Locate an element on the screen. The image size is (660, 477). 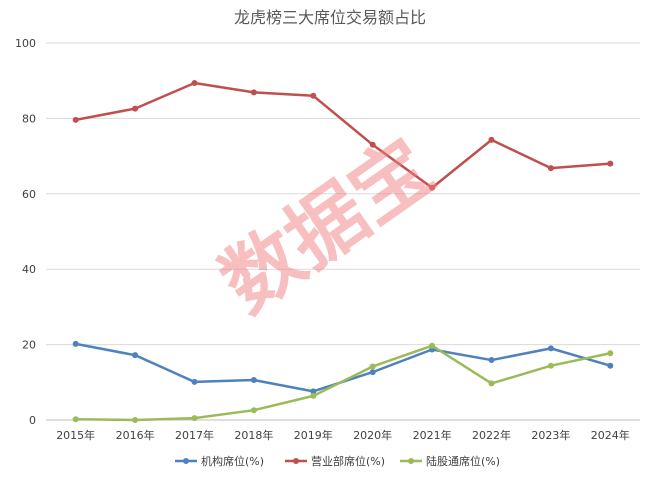
legend-item: 机构席位(%) is located at coordinates (219, 461).